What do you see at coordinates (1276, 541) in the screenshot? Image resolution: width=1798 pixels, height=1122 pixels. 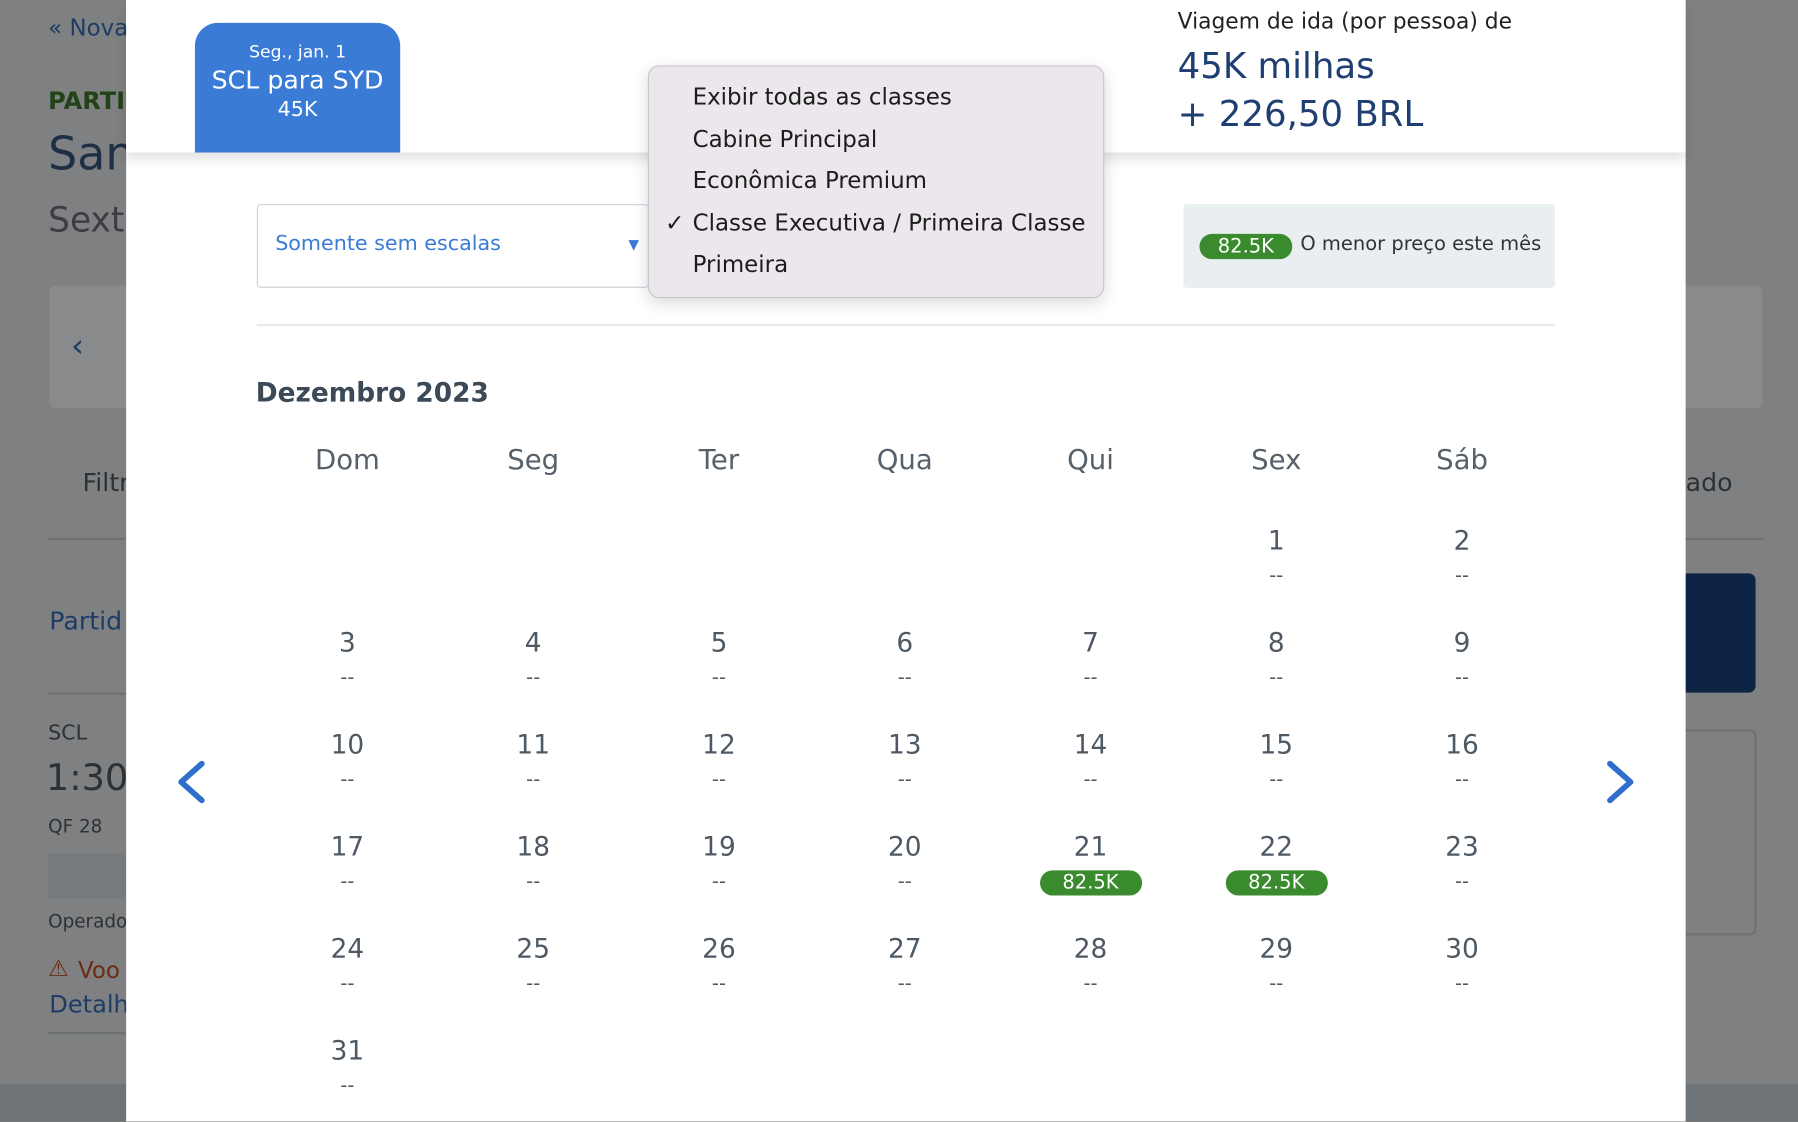 I see `day-number: 1` at bounding box center [1276, 541].